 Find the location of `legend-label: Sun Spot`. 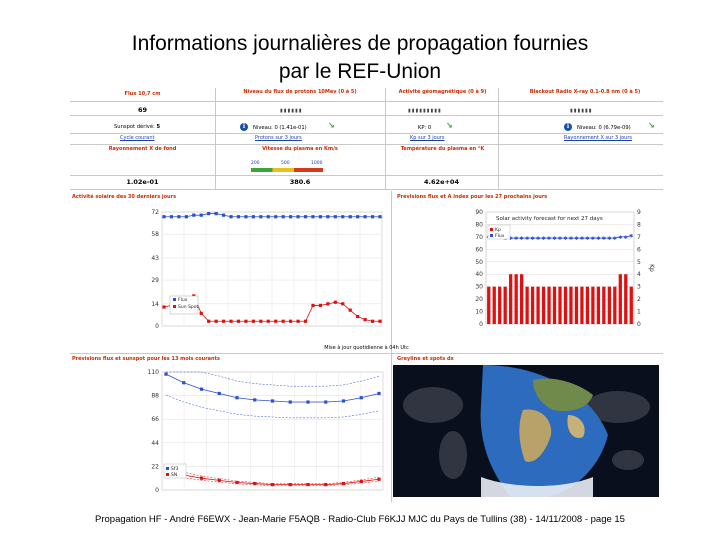

legend-label: Sun Spot is located at coordinates (188, 307).